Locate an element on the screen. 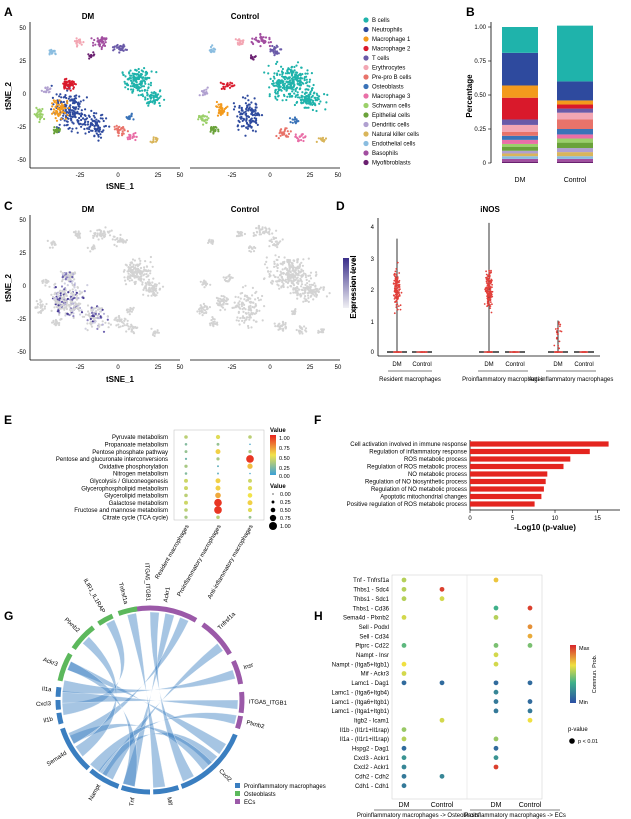 This screenshot has height=819, width=631. pathway-dot is located at coordinates (250, 473).